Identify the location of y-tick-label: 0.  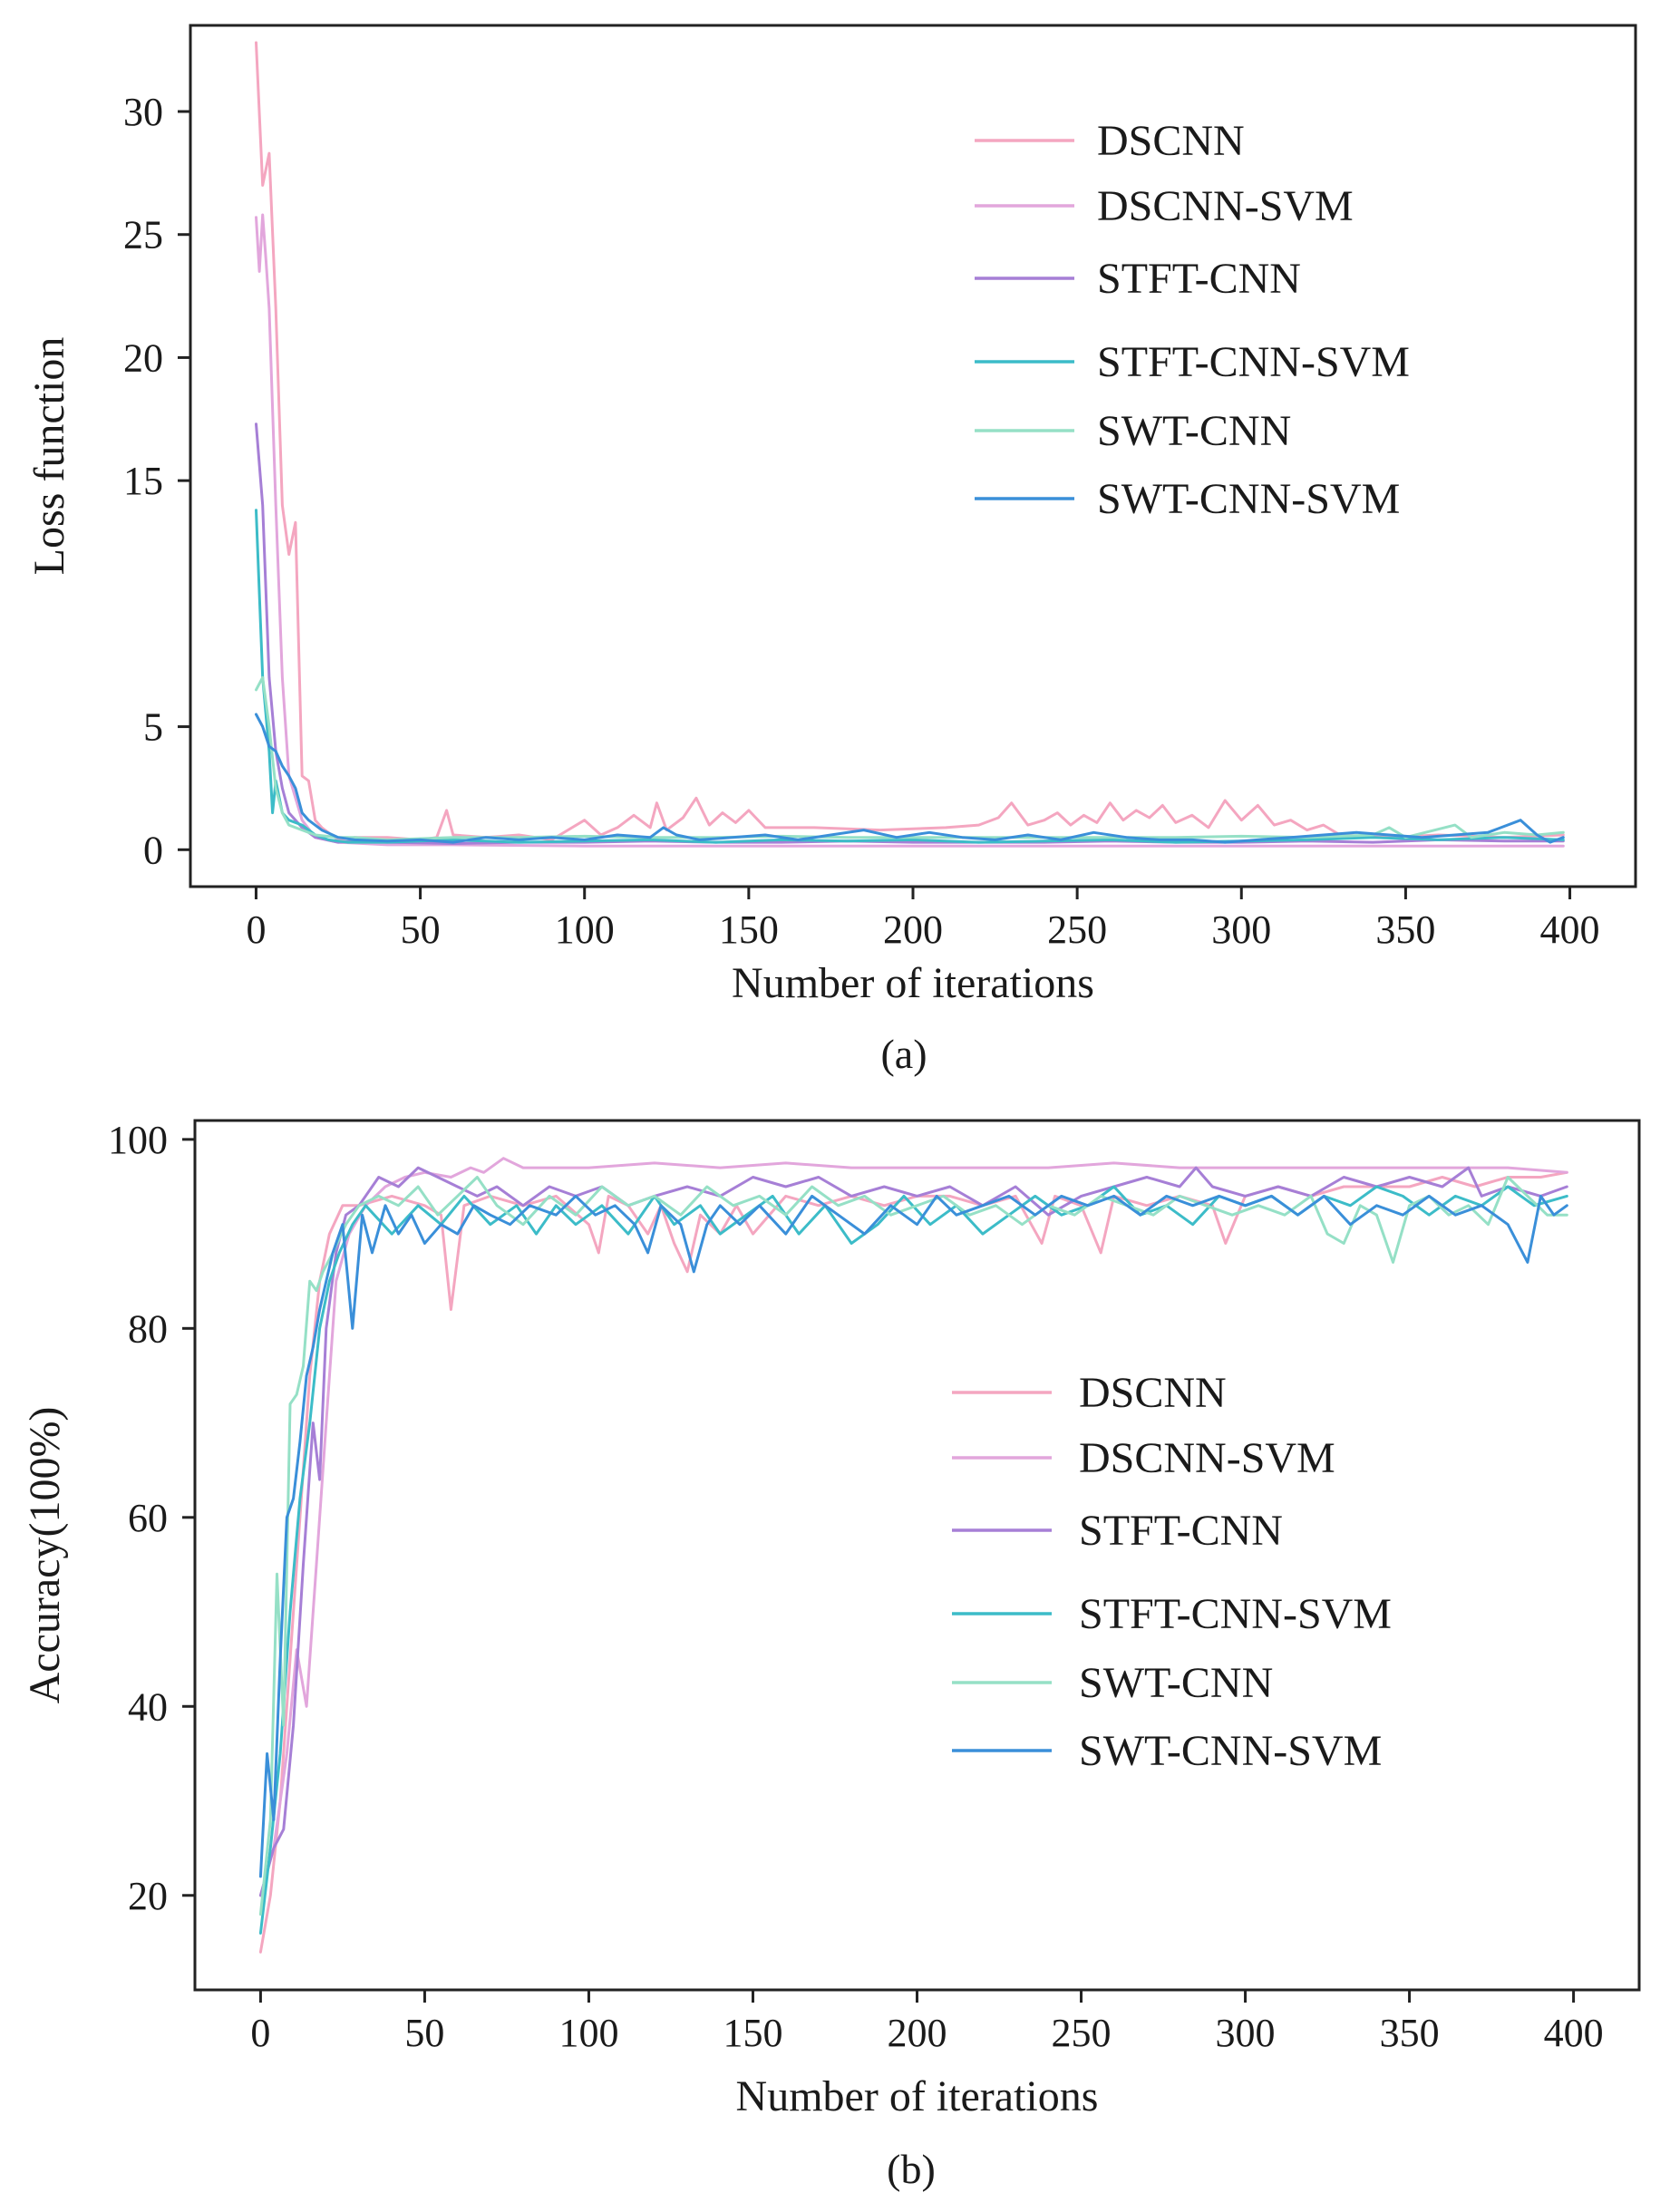
(153, 850).